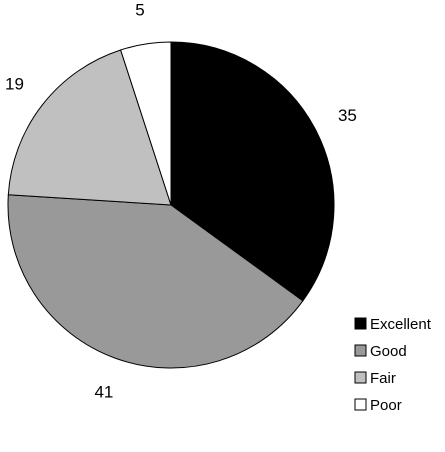 Image resolution: width=445 pixels, height=452 pixels. Describe the element at coordinates (89, 127) in the screenshot. I see `pie-slice-fair` at that location.